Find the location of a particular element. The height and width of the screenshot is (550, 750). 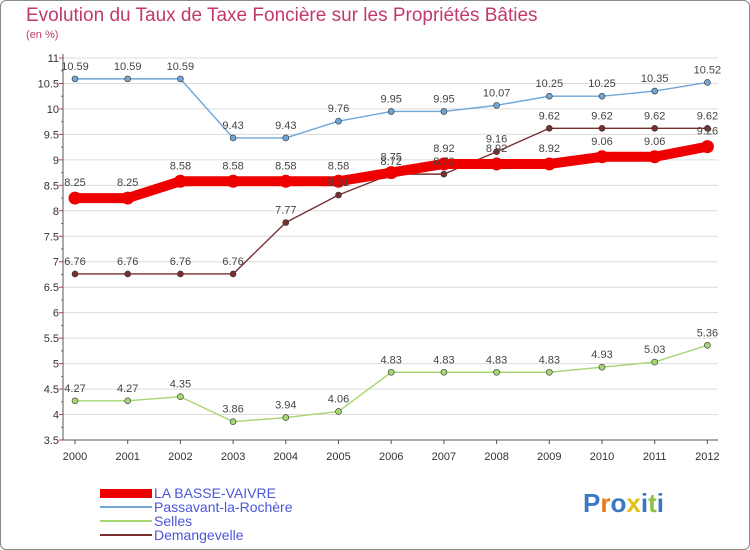

data-label: 3.94 is located at coordinates (285, 406).